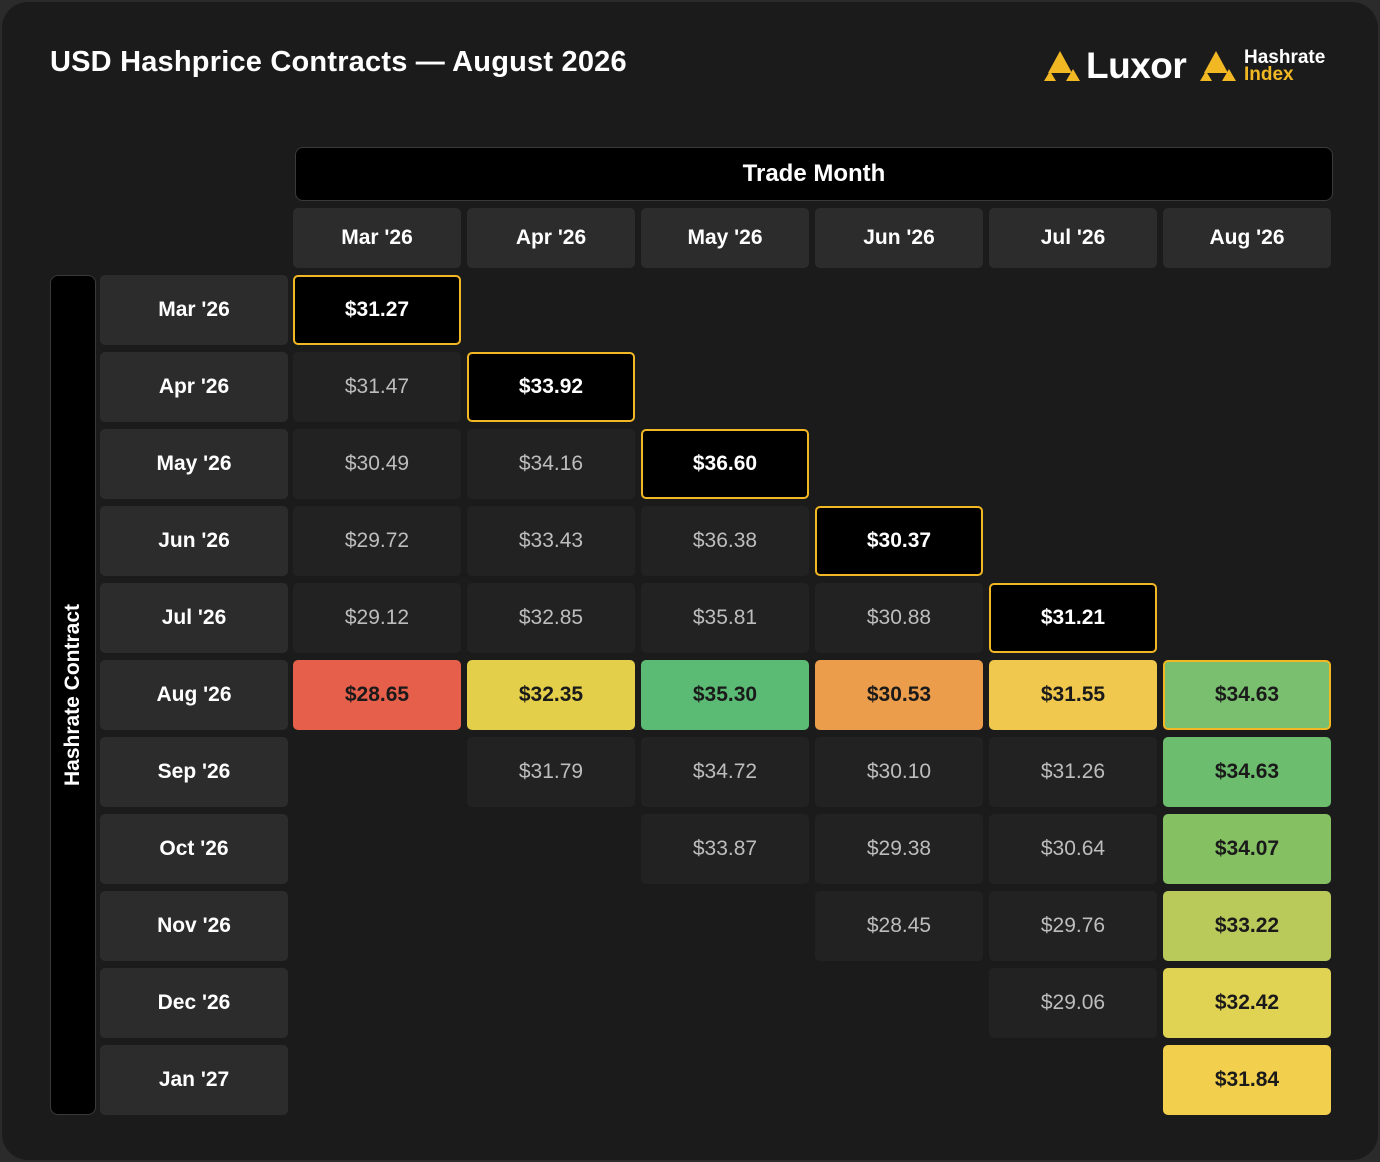  What do you see at coordinates (725, 772) in the screenshot?
I see `price-cell: $34.72` at bounding box center [725, 772].